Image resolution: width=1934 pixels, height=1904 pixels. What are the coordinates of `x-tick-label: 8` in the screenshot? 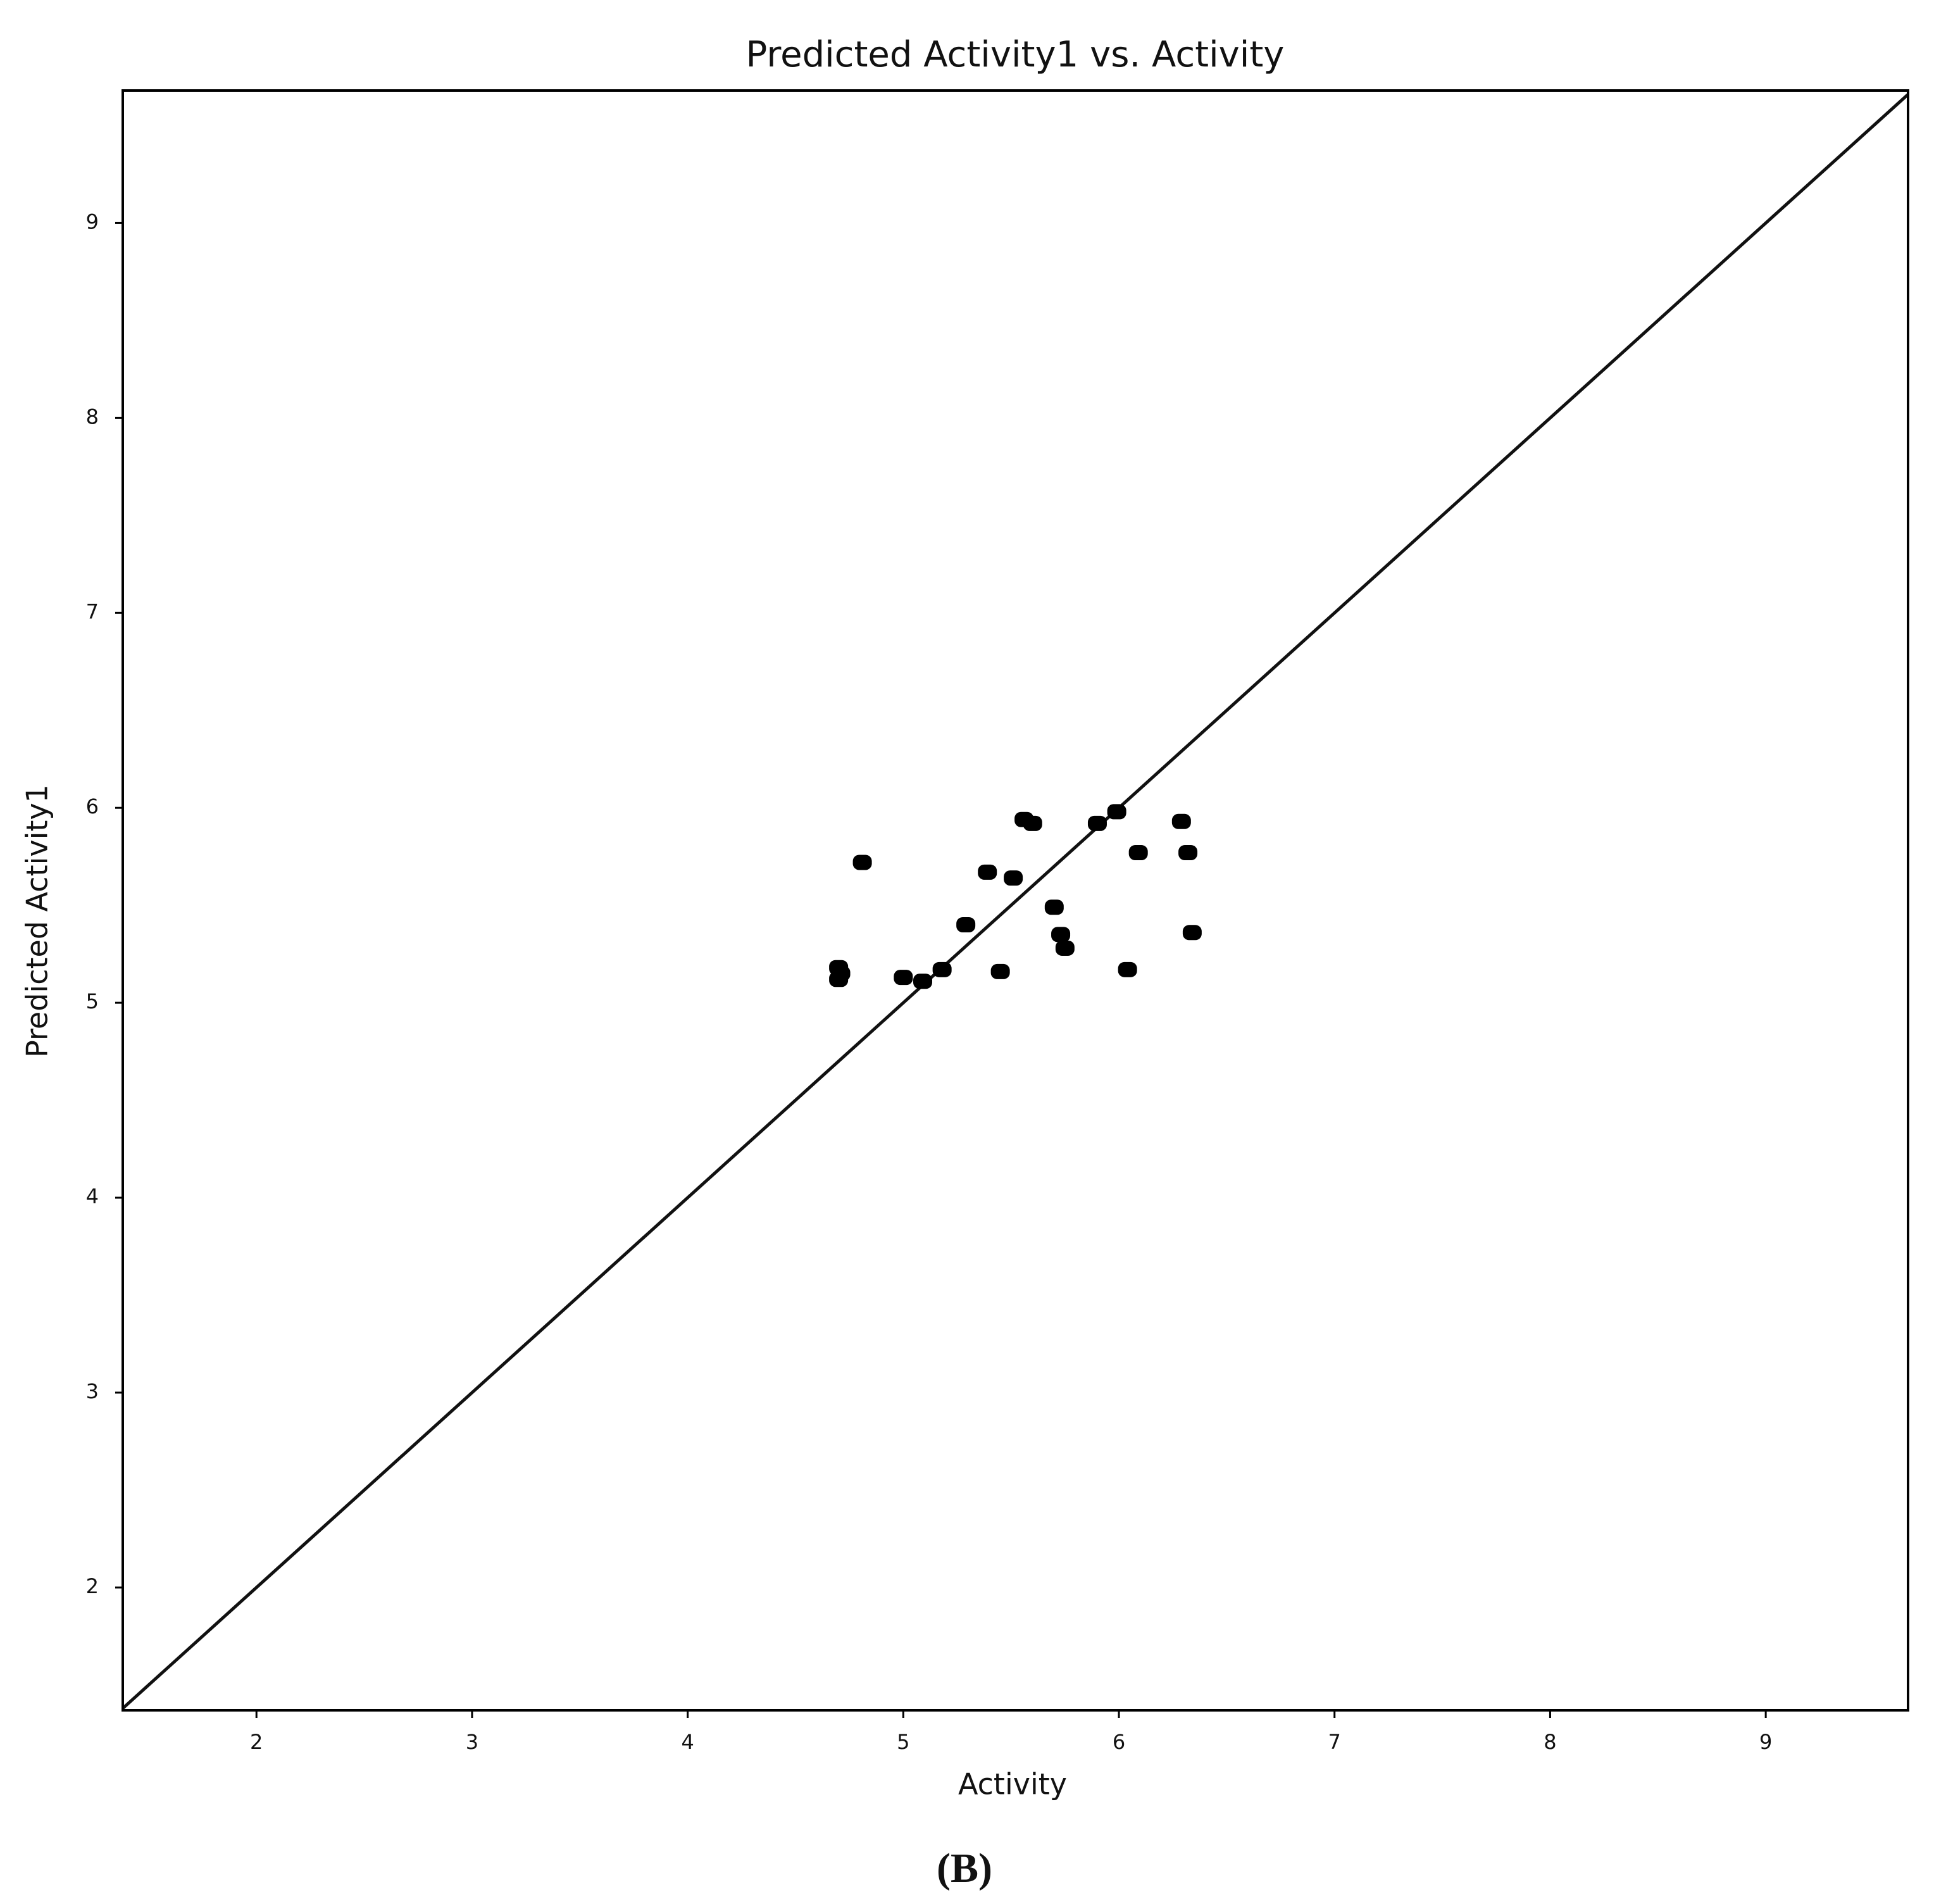 It's located at (1550, 1742).